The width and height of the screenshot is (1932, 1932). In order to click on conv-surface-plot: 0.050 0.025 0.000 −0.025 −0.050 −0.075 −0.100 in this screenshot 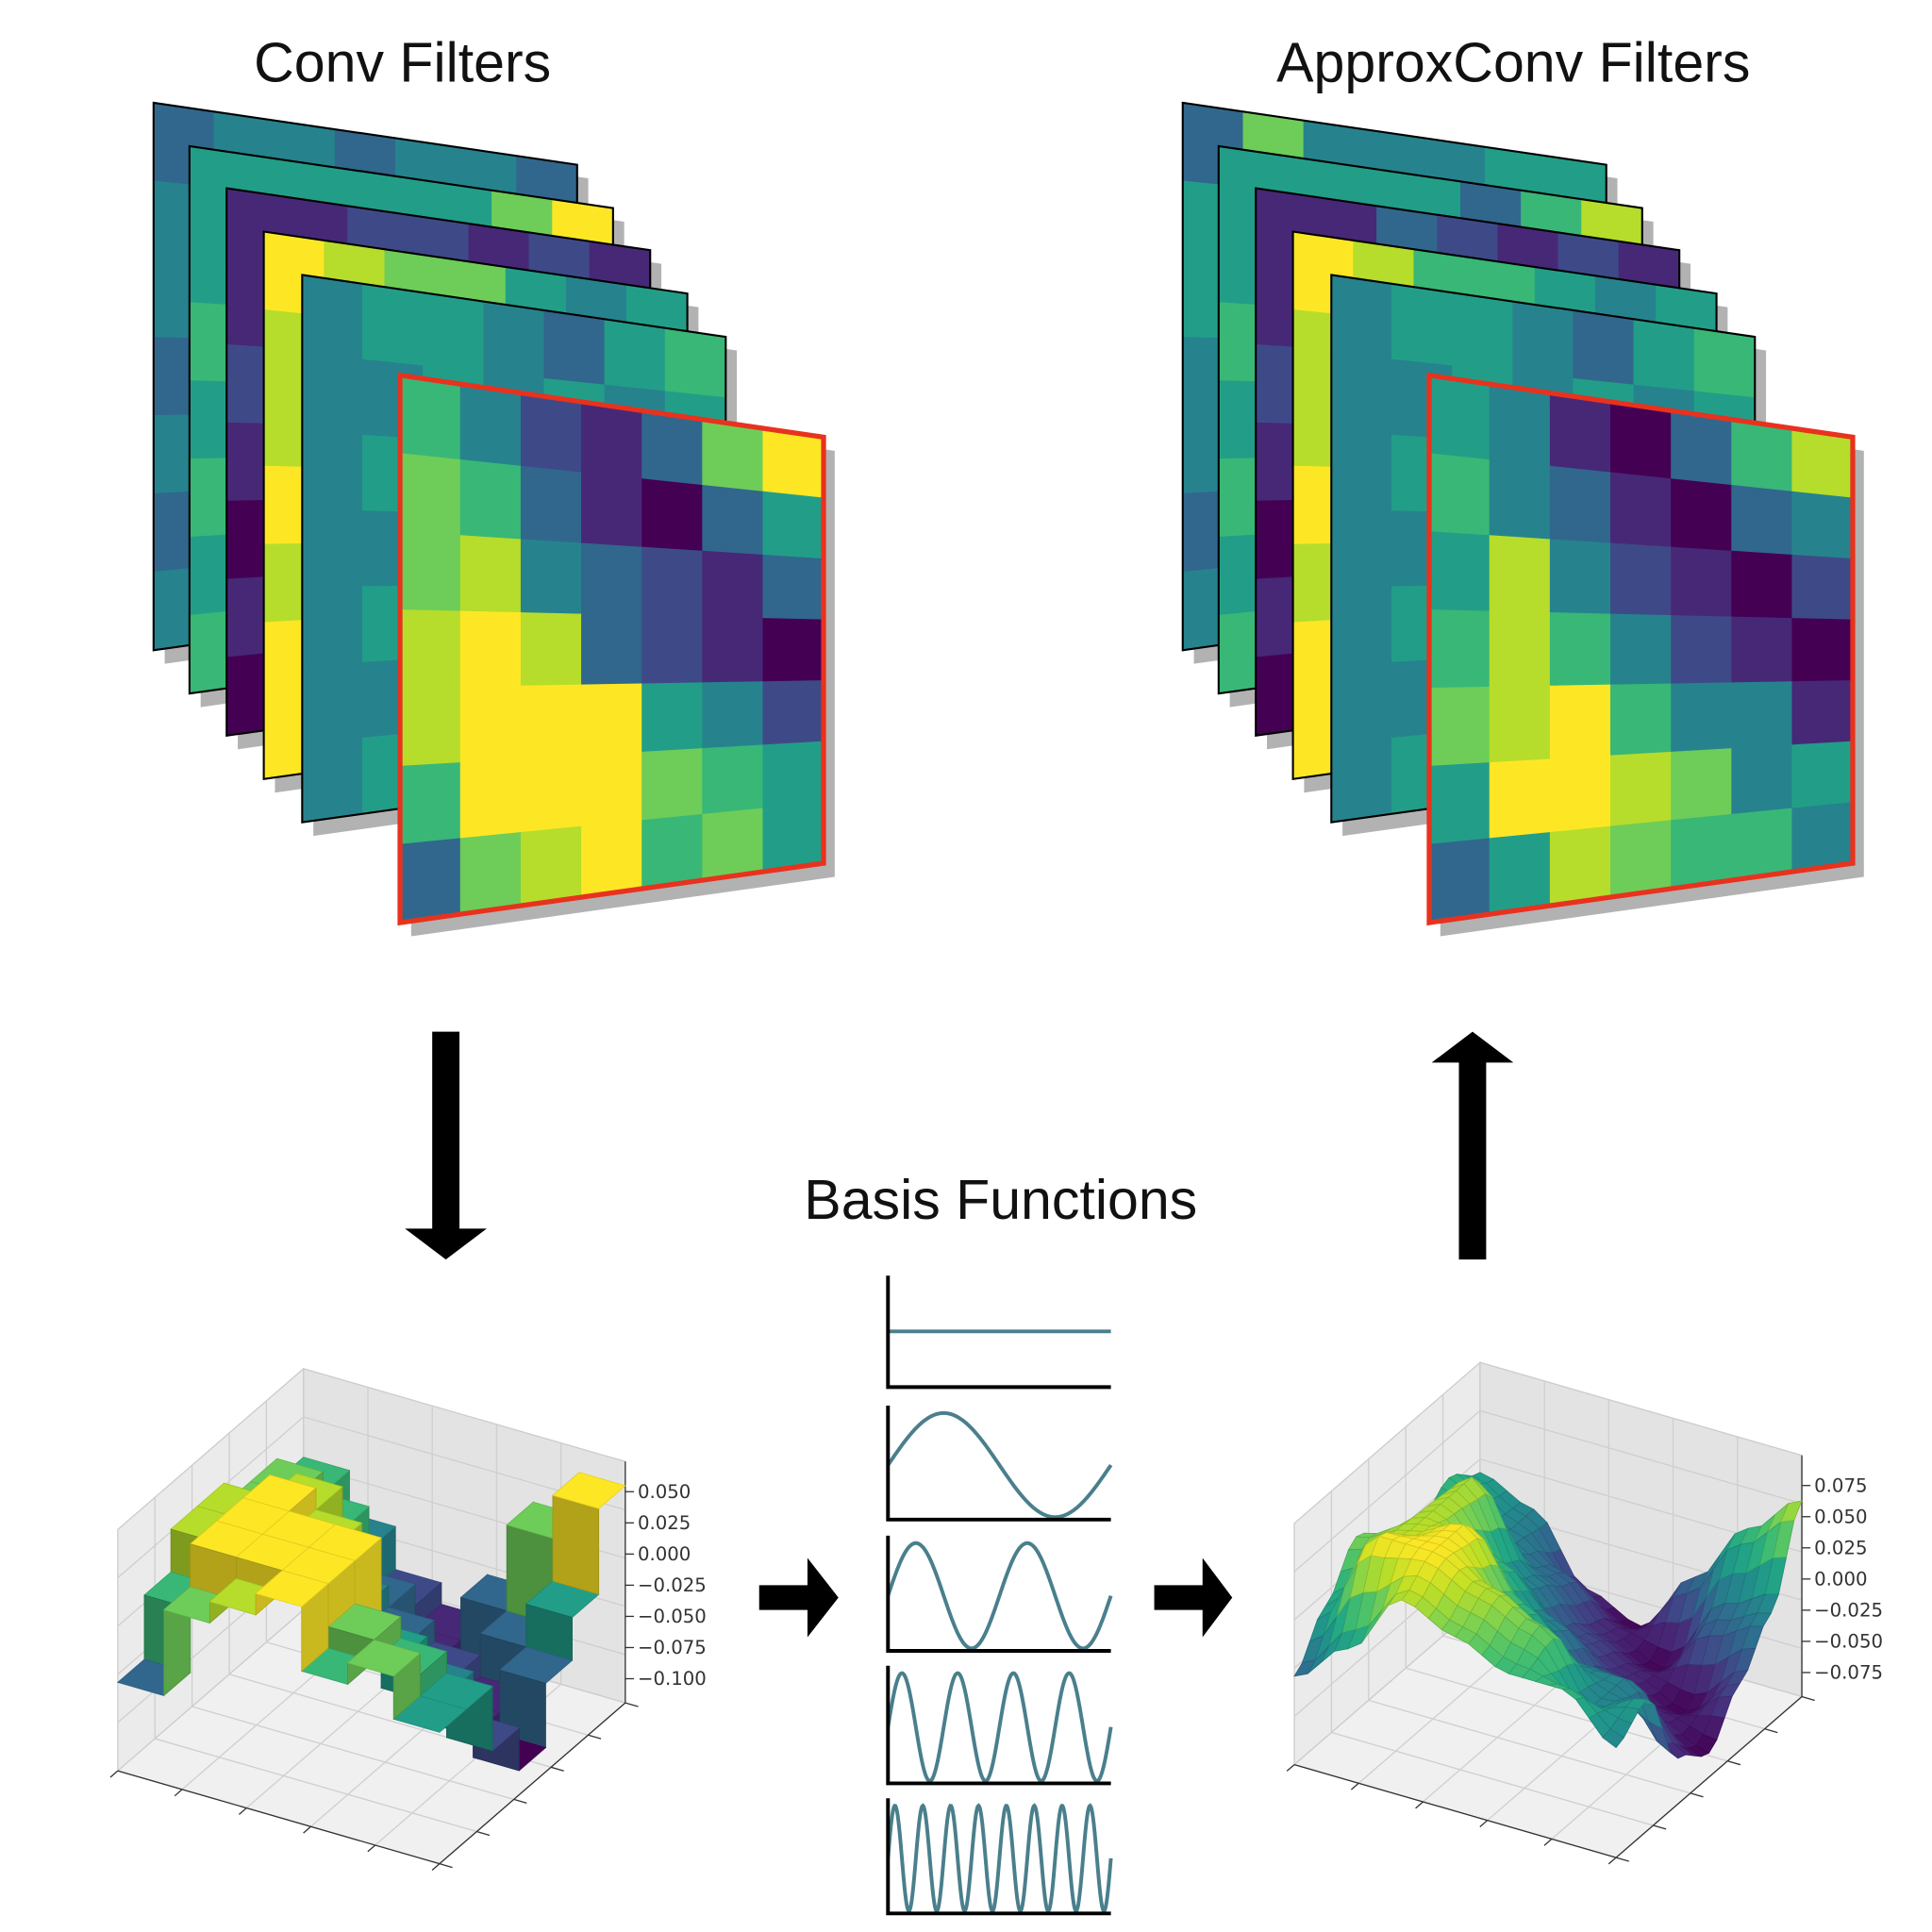, I will do `click(408, 1619)`.